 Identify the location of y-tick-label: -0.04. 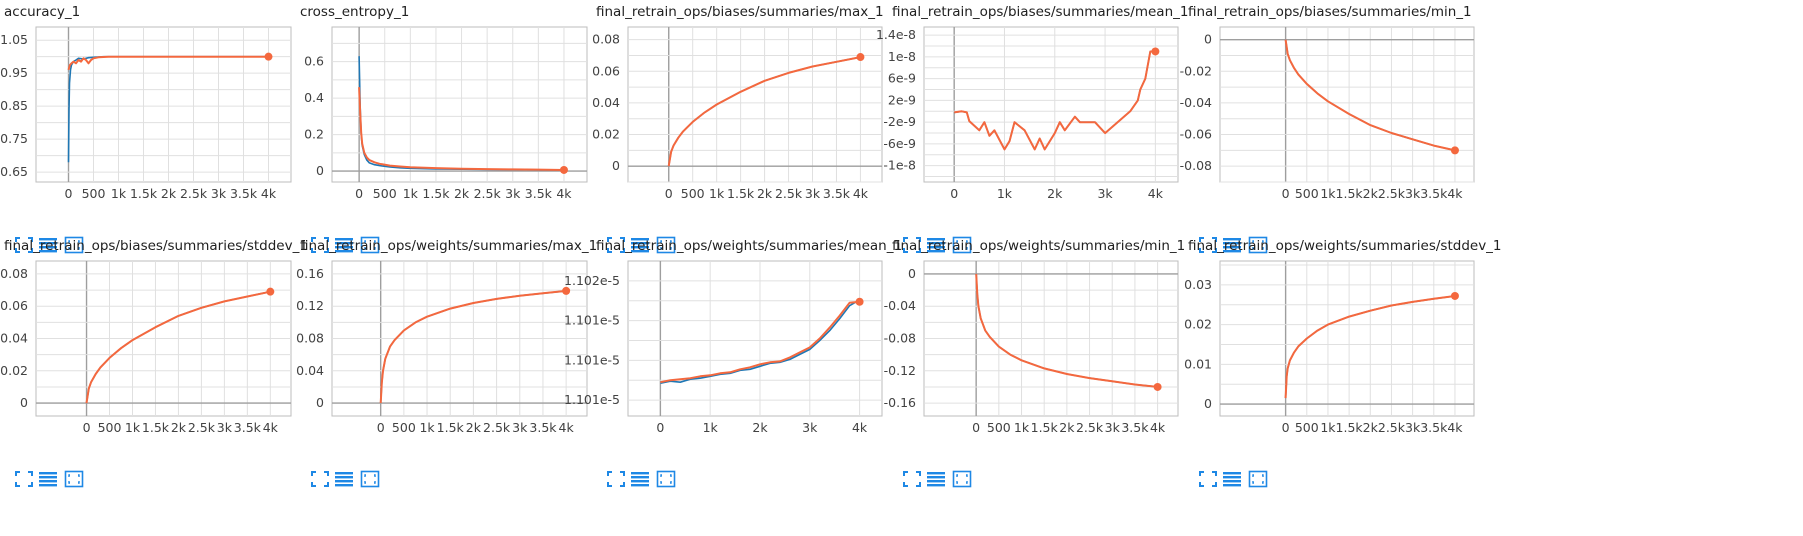
(1196, 102).